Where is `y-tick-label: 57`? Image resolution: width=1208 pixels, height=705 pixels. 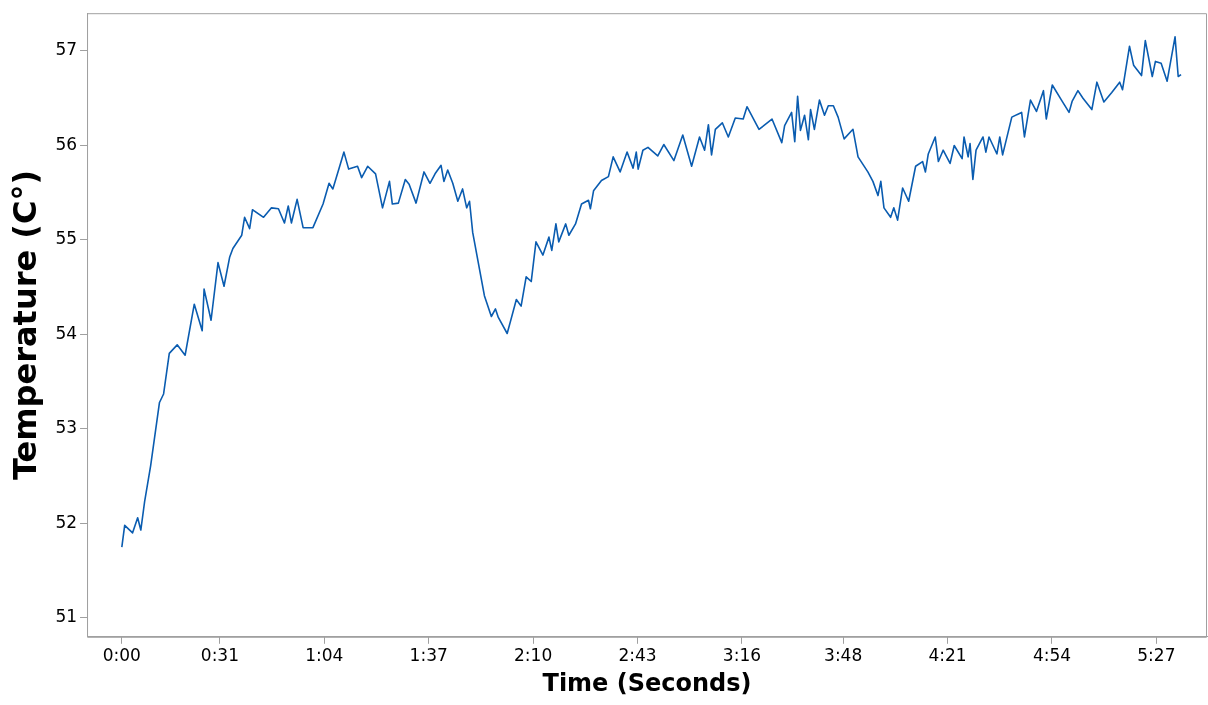
y-tick-label: 57 is located at coordinates (66, 49).